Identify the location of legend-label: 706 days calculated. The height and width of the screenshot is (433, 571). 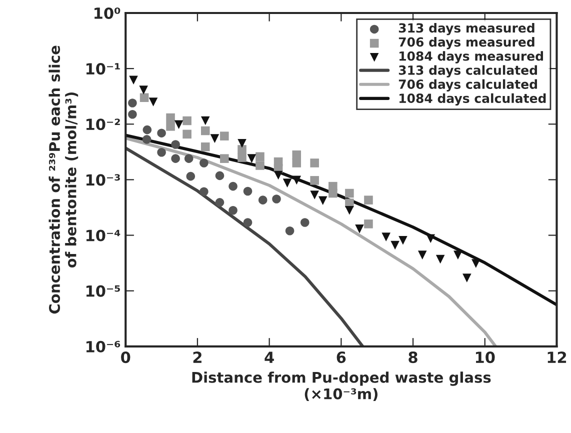
(467, 85).